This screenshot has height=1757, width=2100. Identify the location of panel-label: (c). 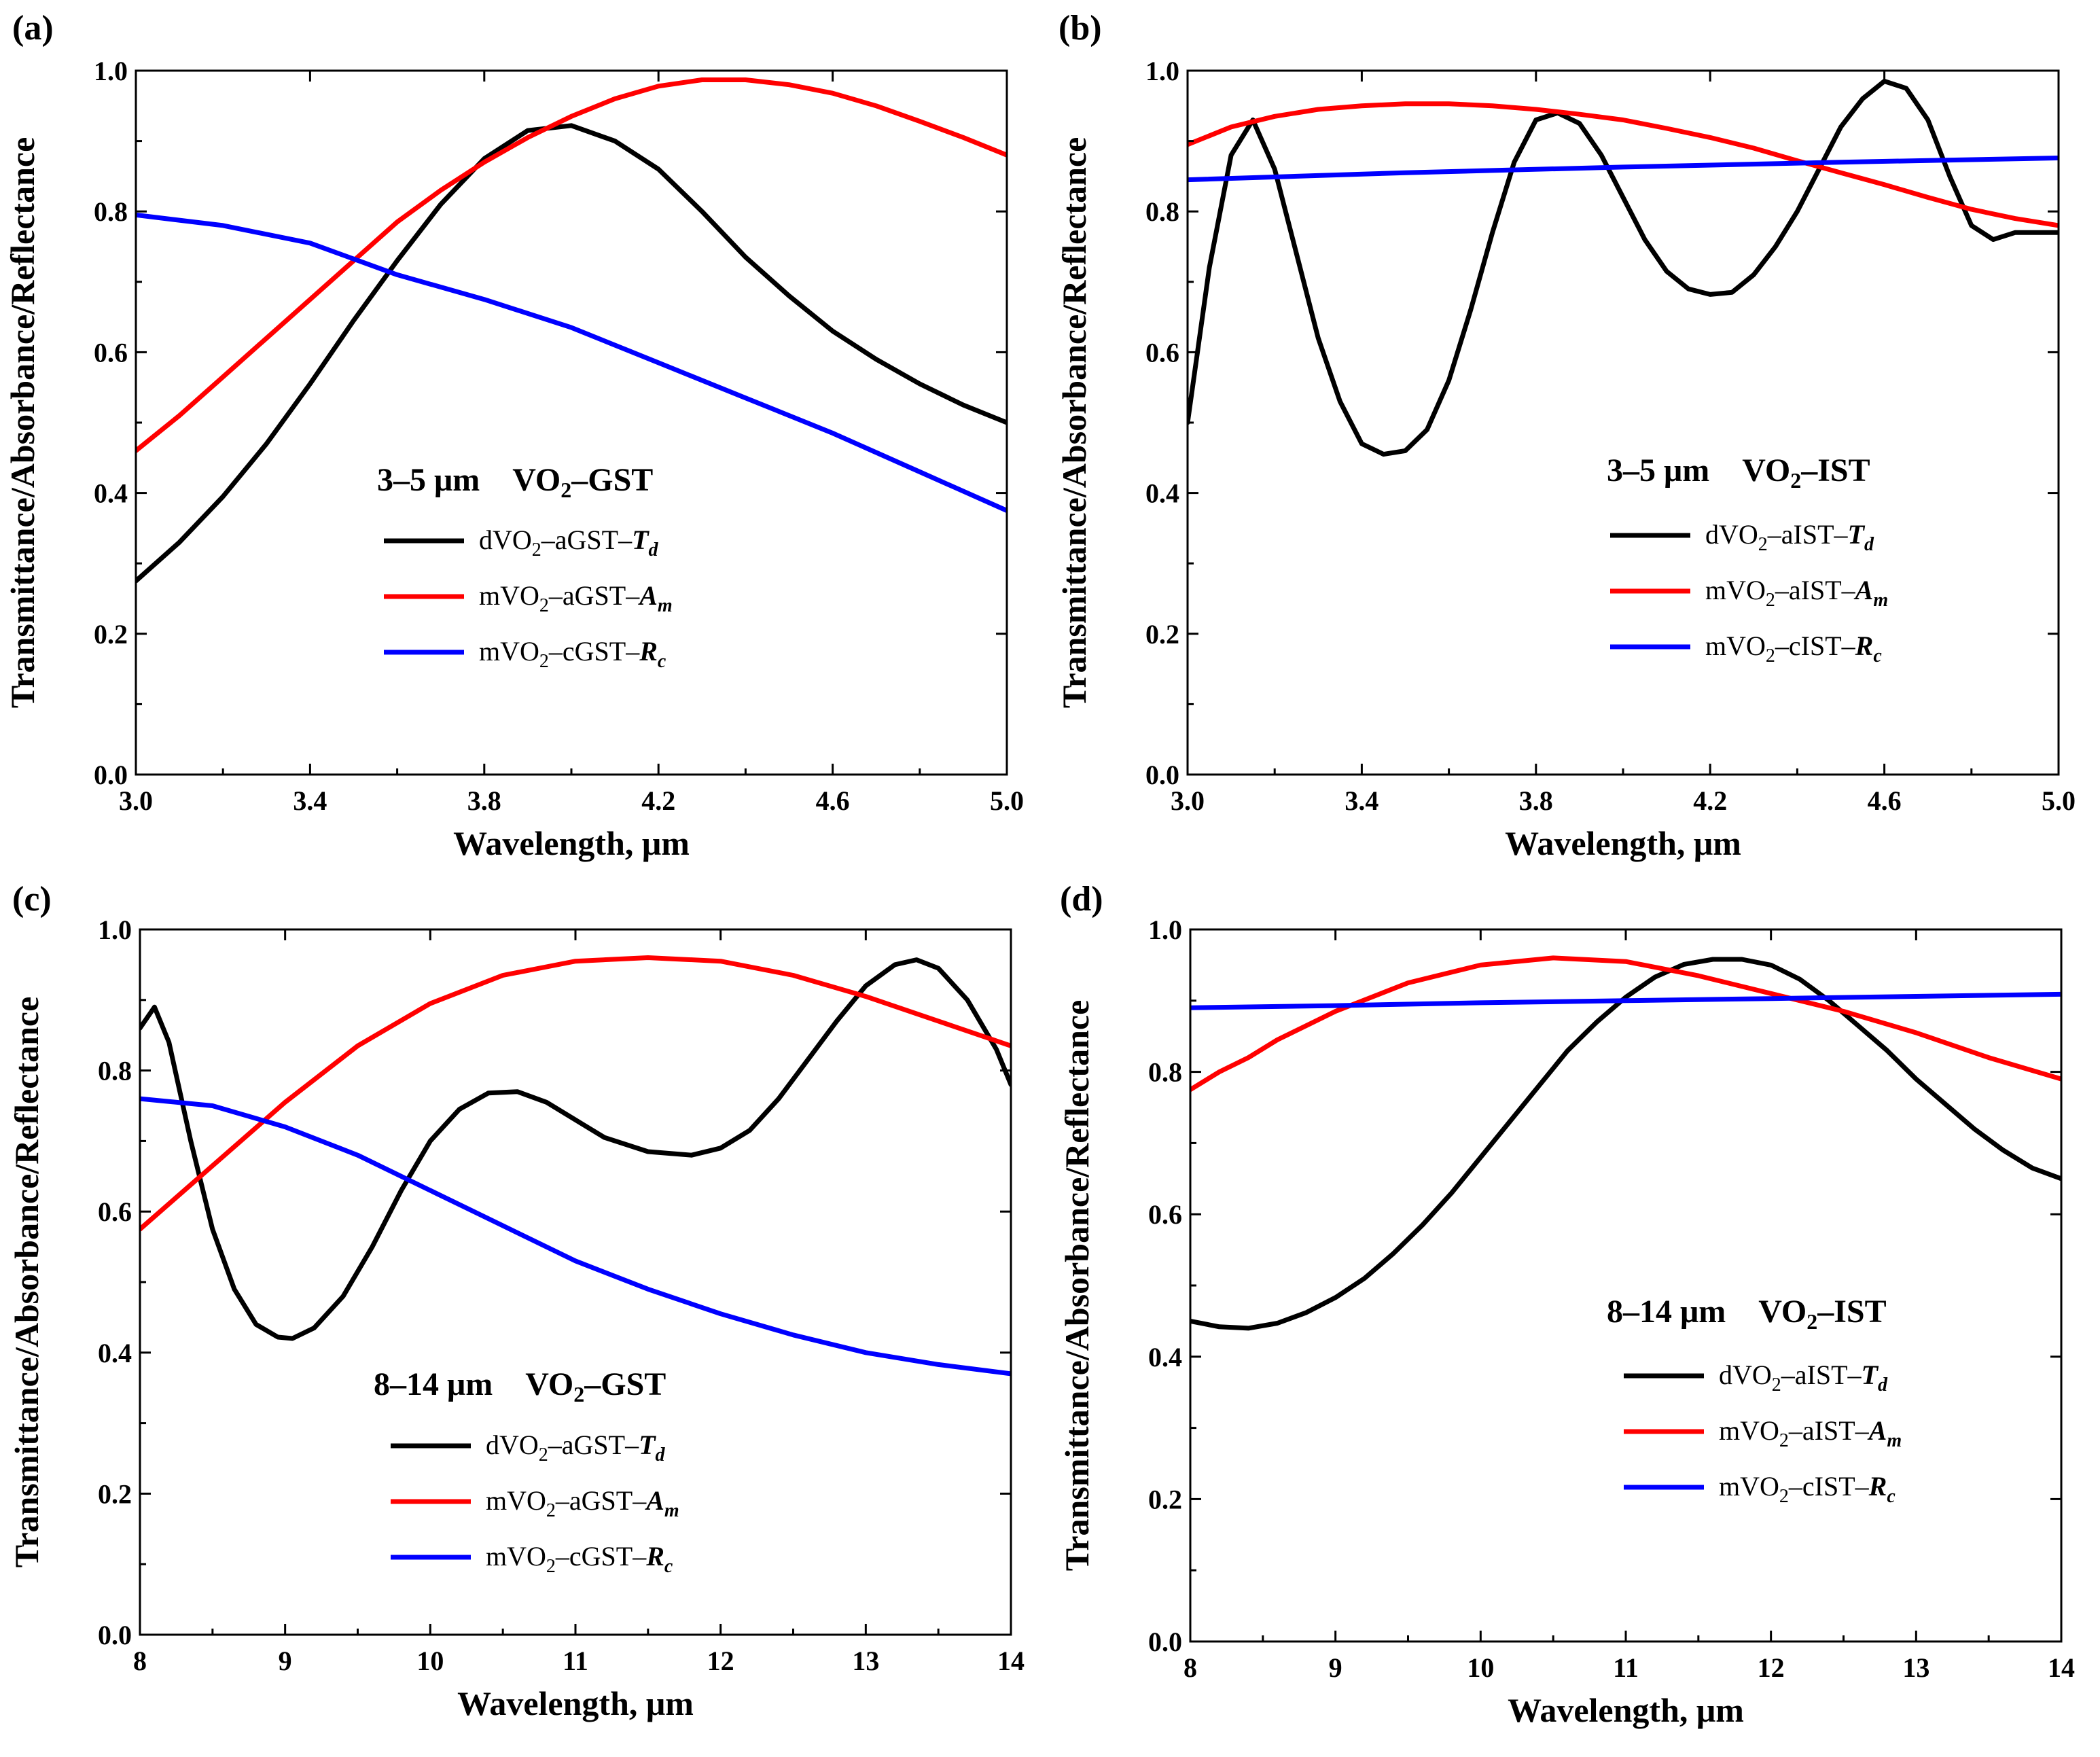
(32, 899).